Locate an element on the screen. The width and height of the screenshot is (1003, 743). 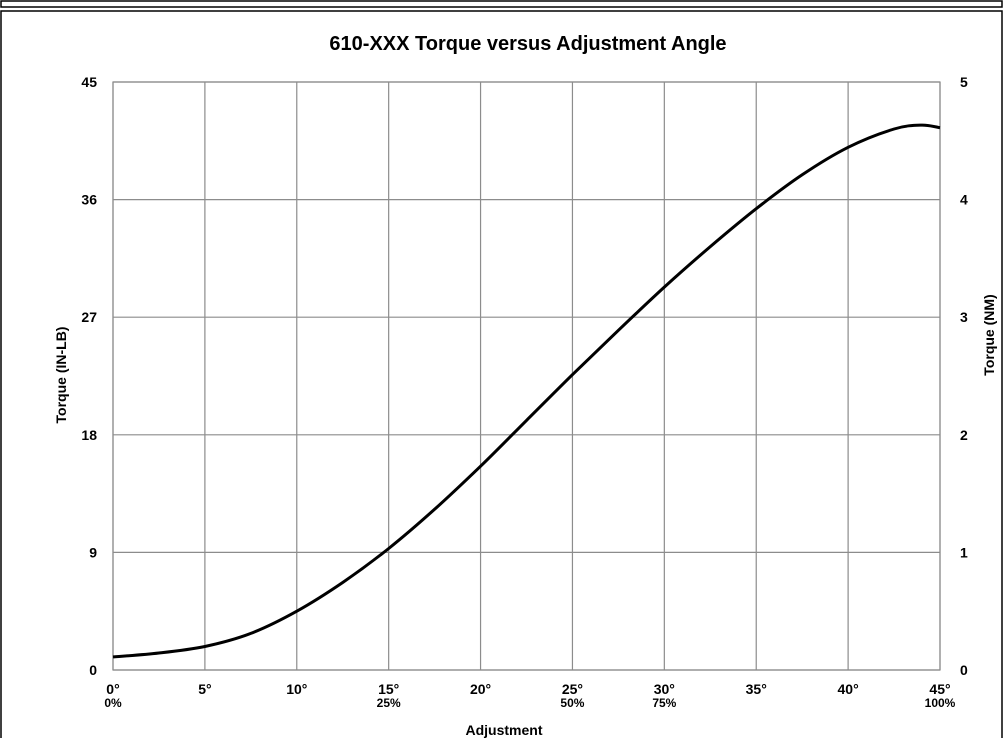
x-axis-label: Adjustment is located at coordinates (504, 730).